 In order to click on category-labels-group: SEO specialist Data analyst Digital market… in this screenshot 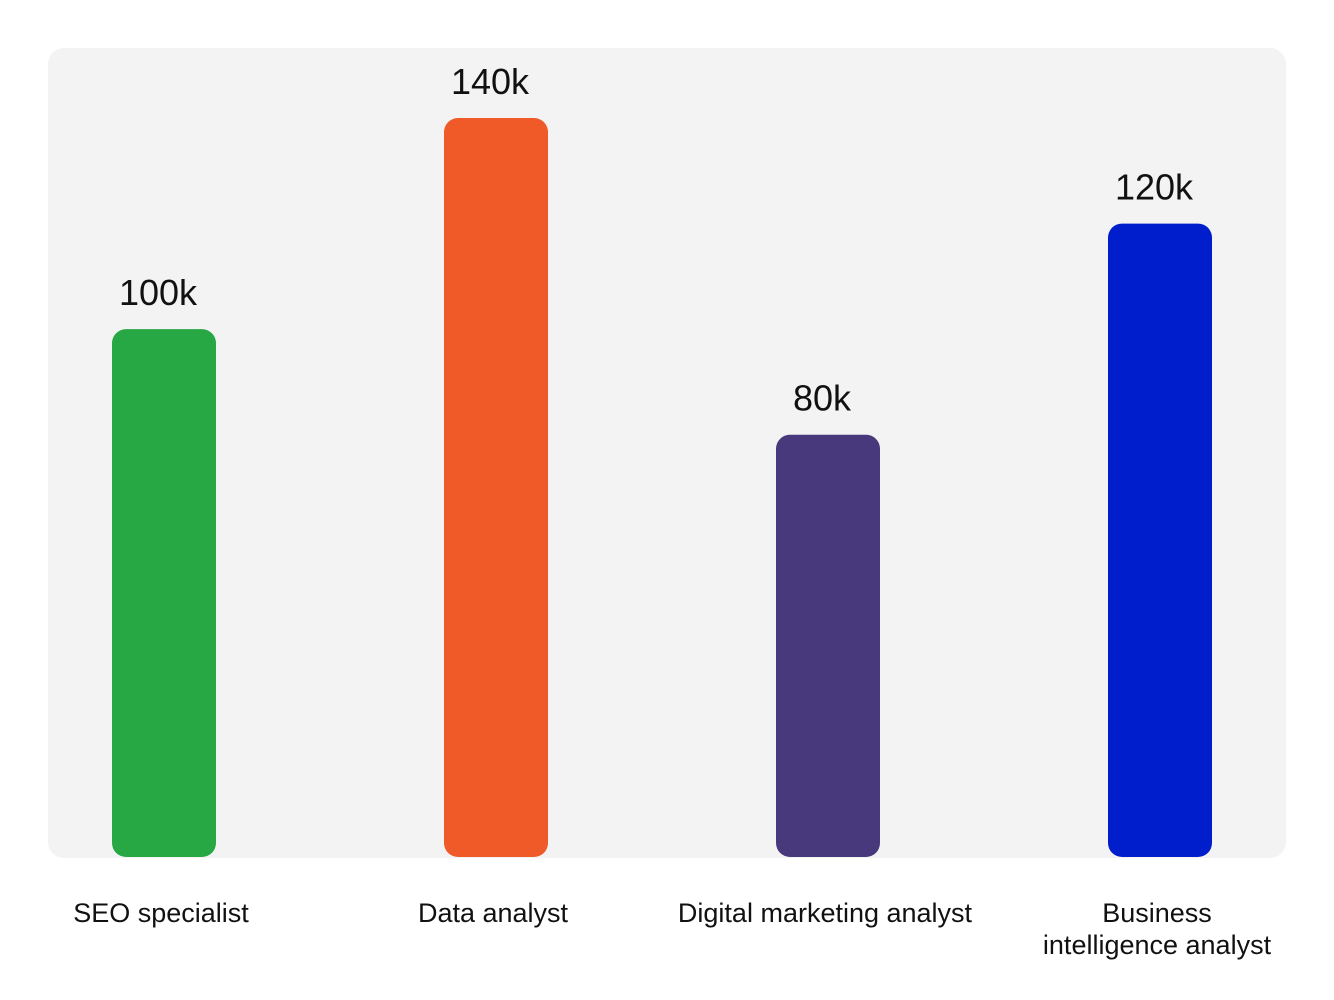, I will do `click(672, 929)`.